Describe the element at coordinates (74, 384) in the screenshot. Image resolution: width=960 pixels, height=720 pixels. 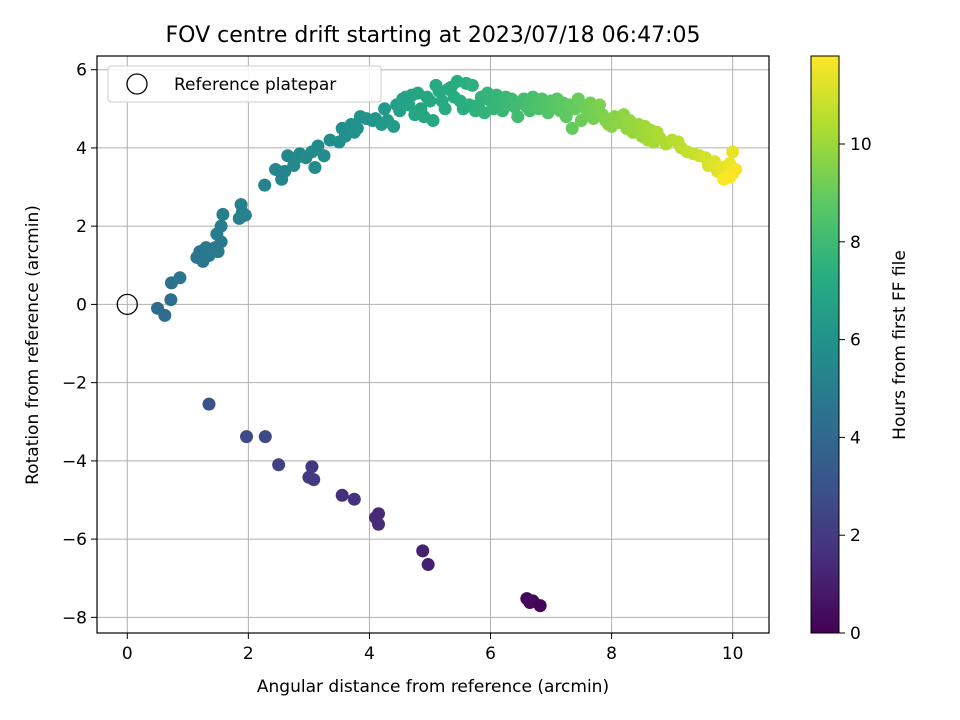
I see `y-tick-label: −2` at that location.